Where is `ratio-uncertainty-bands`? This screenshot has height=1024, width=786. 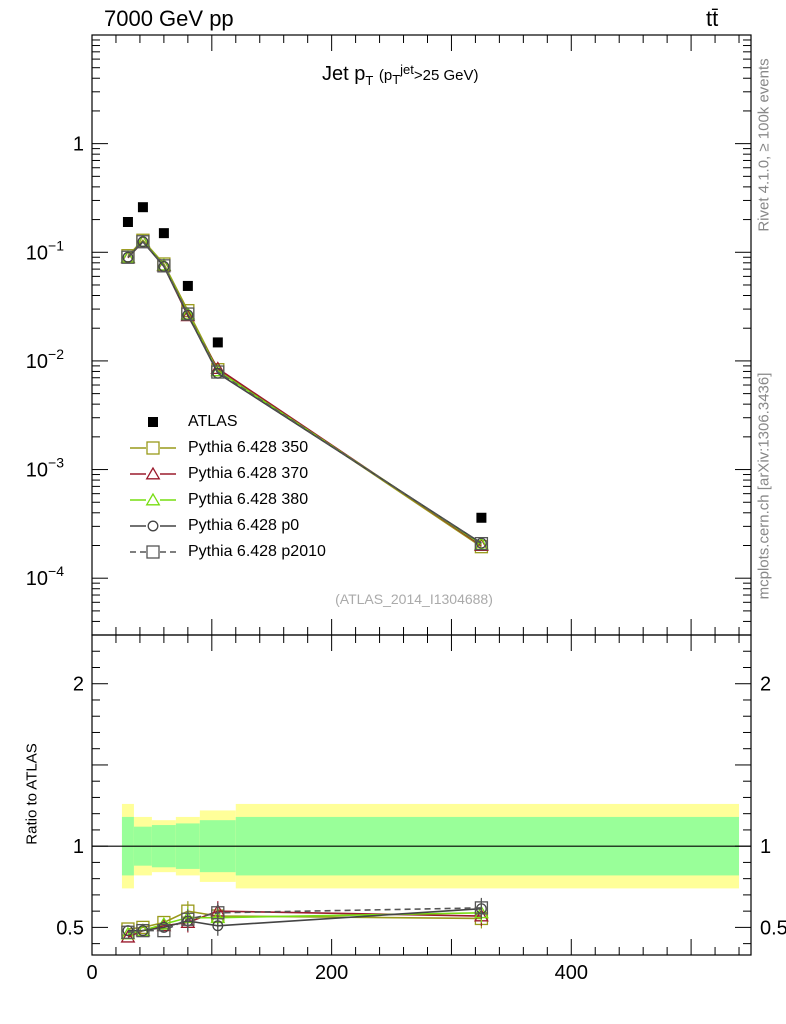 ratio-uncertainty-bands is located at coordinates (421, 846).